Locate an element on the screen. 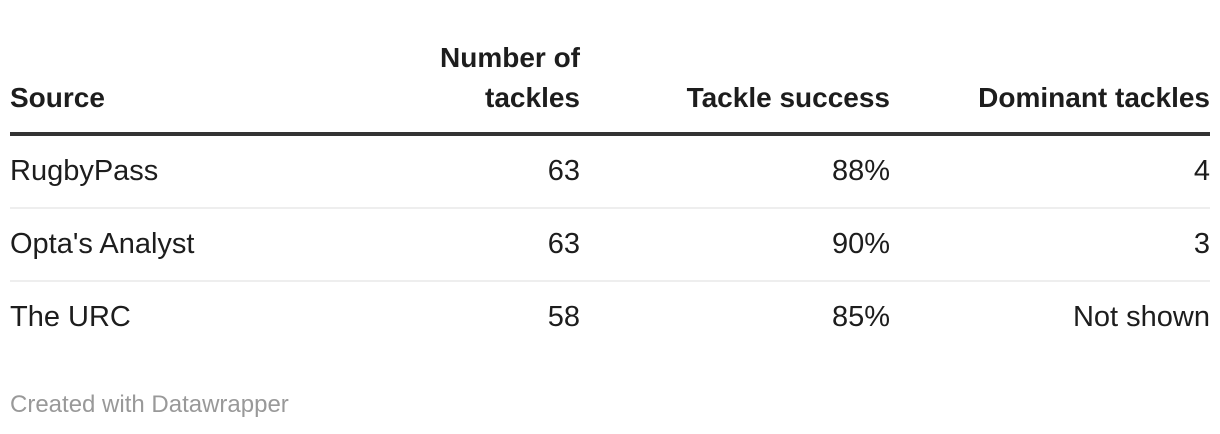 The width and height of the screenshot is (1220, 434). cell-success: 90% is located at coordinates (735, 245).